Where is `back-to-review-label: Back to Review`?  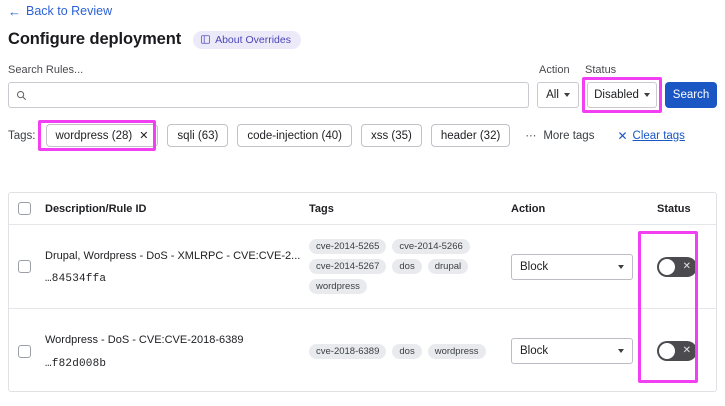
back-to-review-label: Back to Review is located at coordinates (69, 11).